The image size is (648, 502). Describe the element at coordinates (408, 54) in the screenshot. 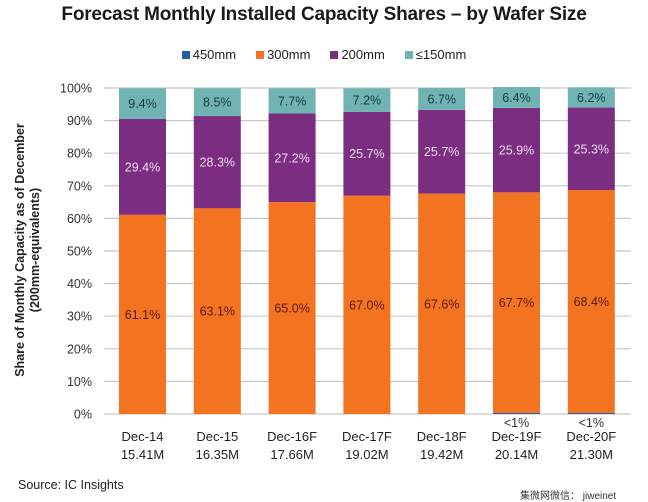

I see `legend-swatch-150mm` at that location.